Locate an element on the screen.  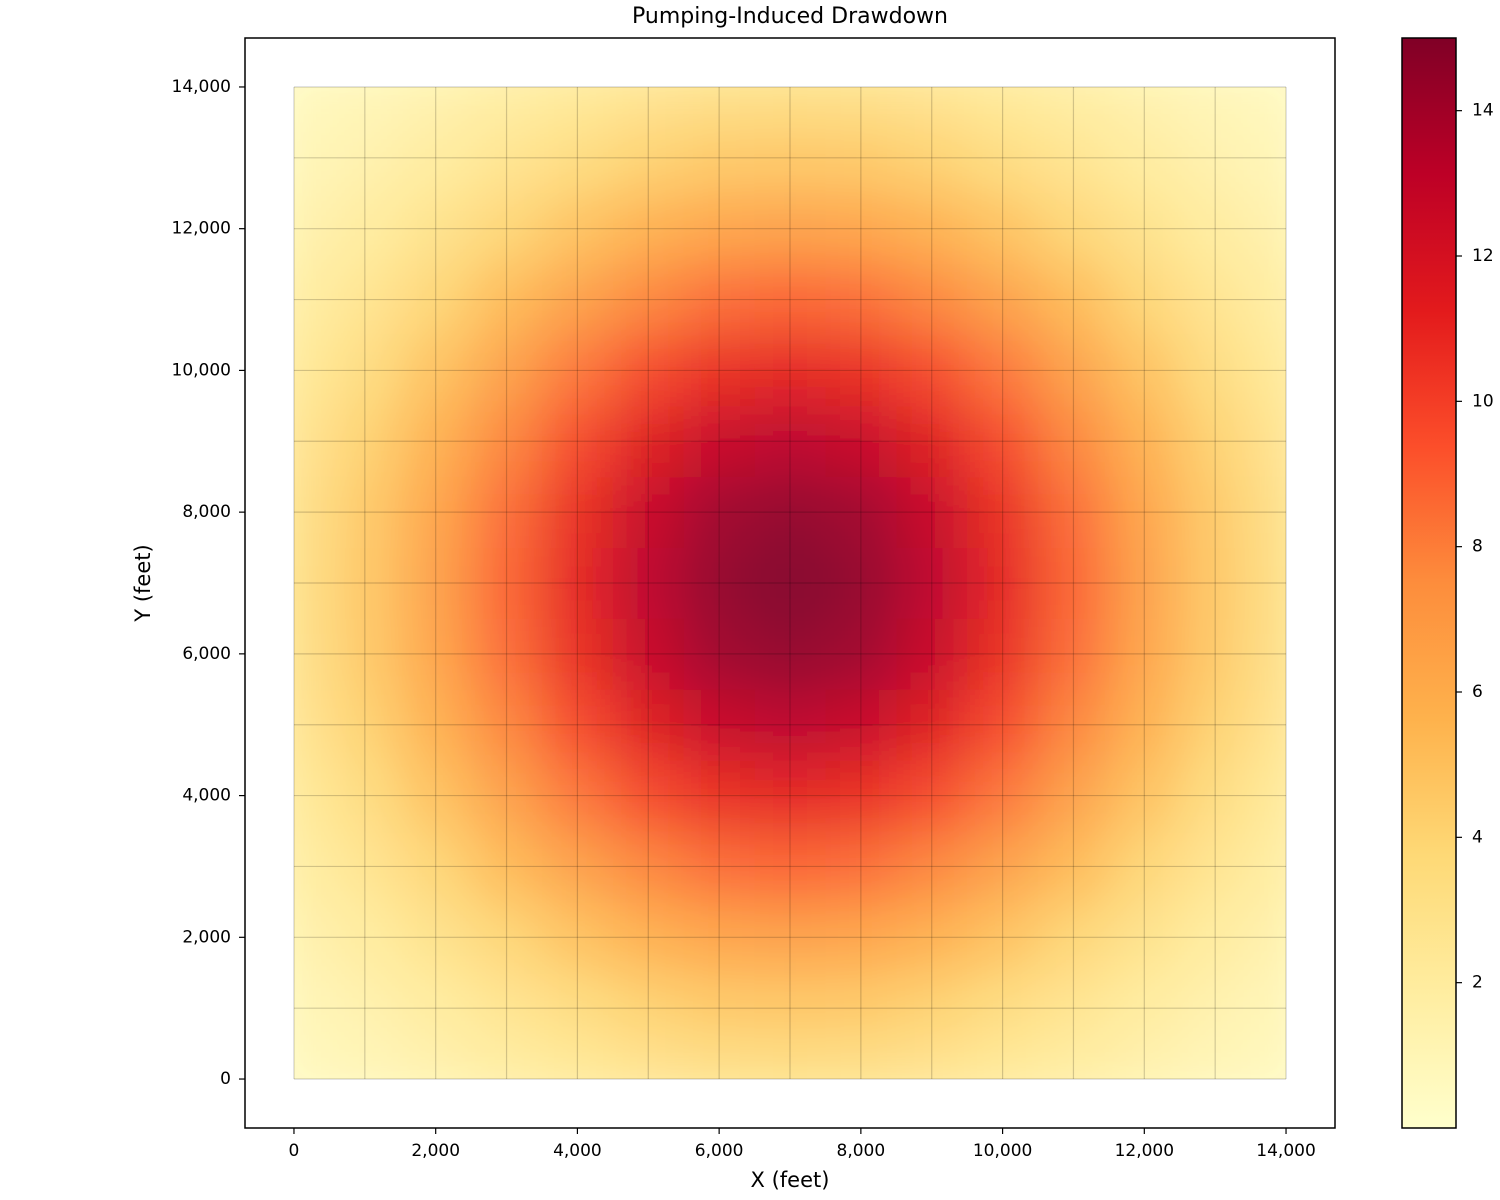
colorbar-tick-label: 12 is located at coordinates (1483, 256).